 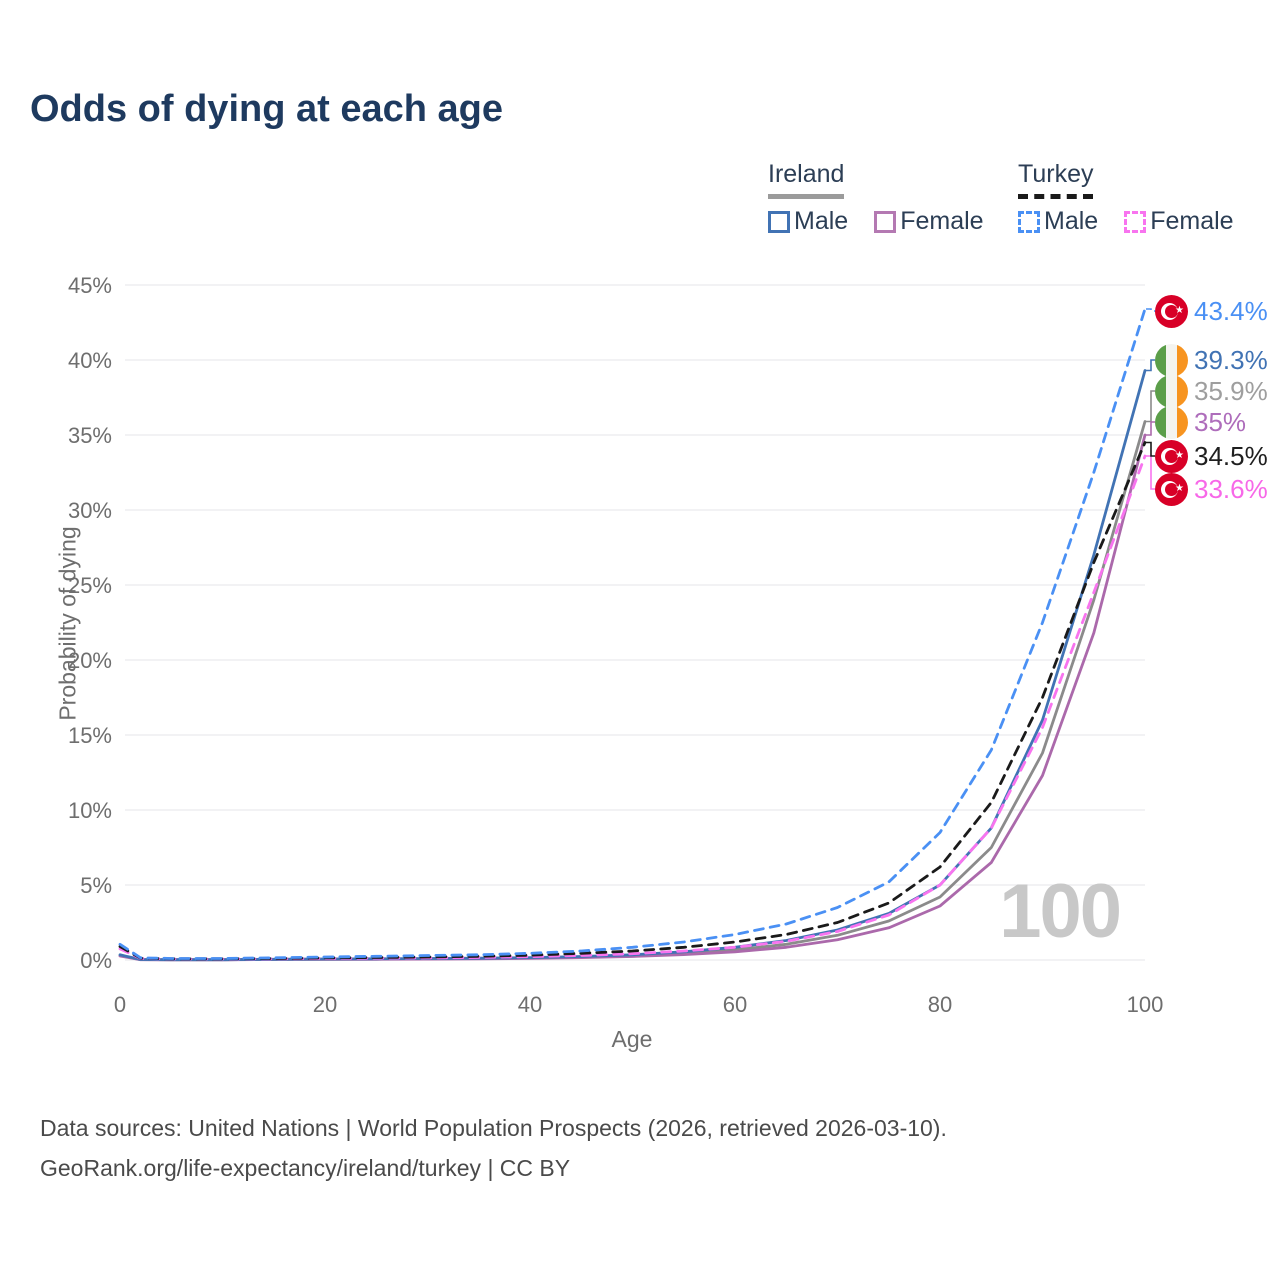 What do you see at coordinates (1135, 221) in the screenshot?
I see `legend-swatch-turkey-female` at bounding box center [1135, 221].